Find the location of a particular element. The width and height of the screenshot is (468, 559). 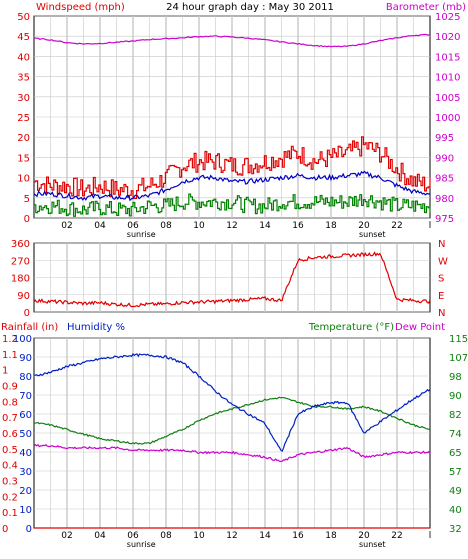

direction-tick-label: 180 is located at coordinates (20, 279).